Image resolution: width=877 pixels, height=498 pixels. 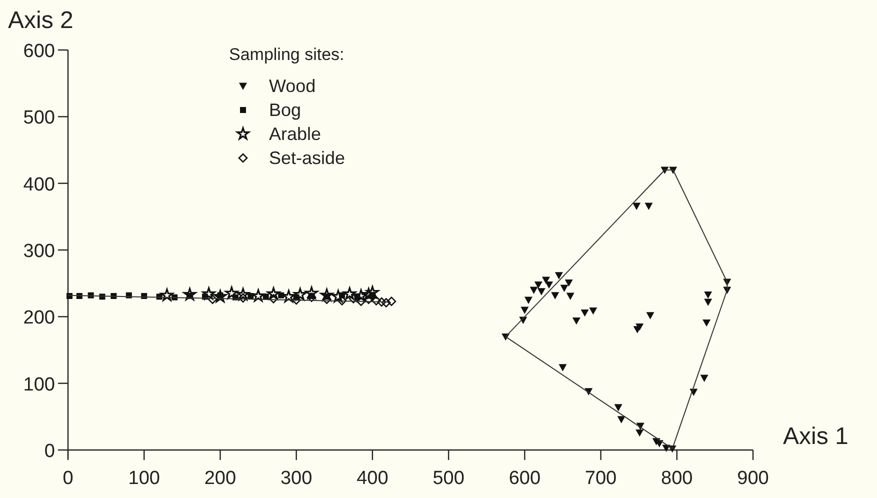 What do you see at coordinates (49, 451) in the screenshot?
I see `y-tick-label: 0` at bounding box center [49, 451].